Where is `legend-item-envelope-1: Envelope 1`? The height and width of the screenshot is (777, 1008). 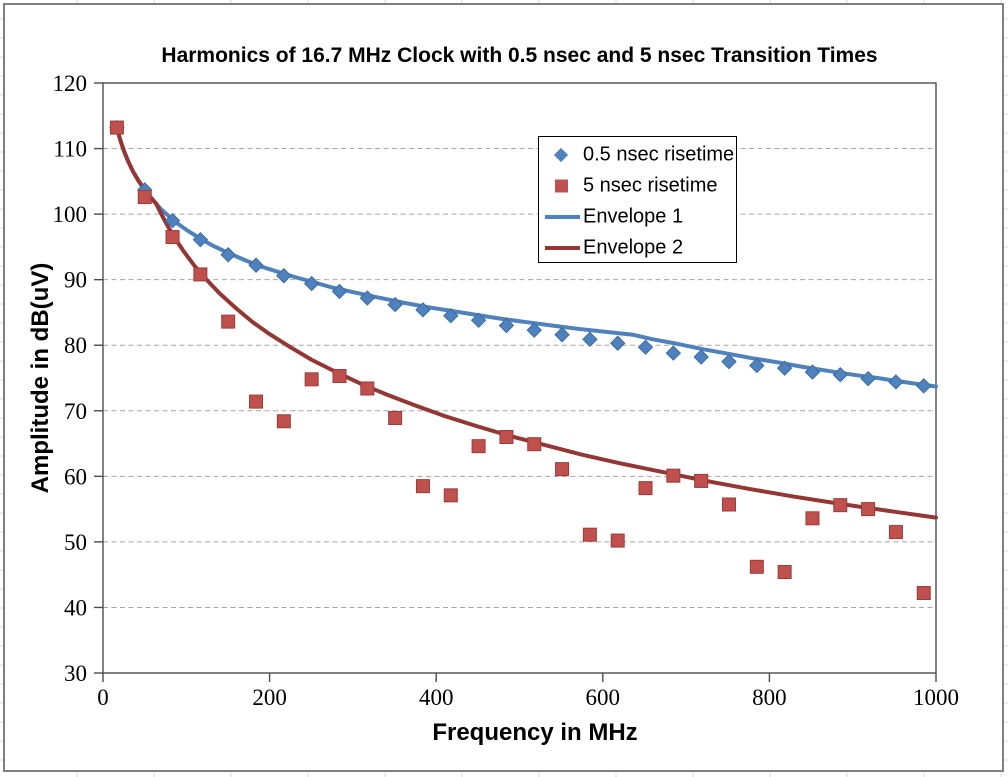
legend-item-envelope-1: Envelope 1 is located at coordinates (637, 216).